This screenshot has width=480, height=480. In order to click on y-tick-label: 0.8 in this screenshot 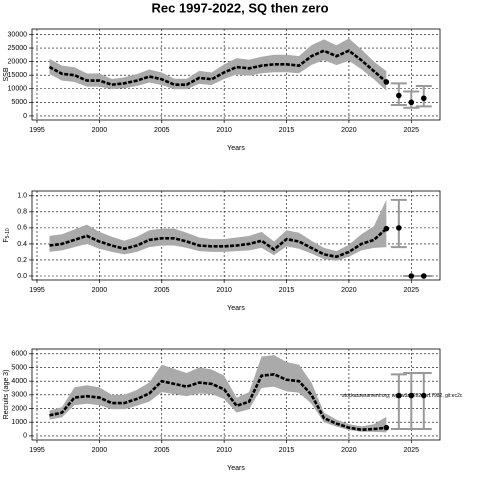, I will do `click(22, 212)`.